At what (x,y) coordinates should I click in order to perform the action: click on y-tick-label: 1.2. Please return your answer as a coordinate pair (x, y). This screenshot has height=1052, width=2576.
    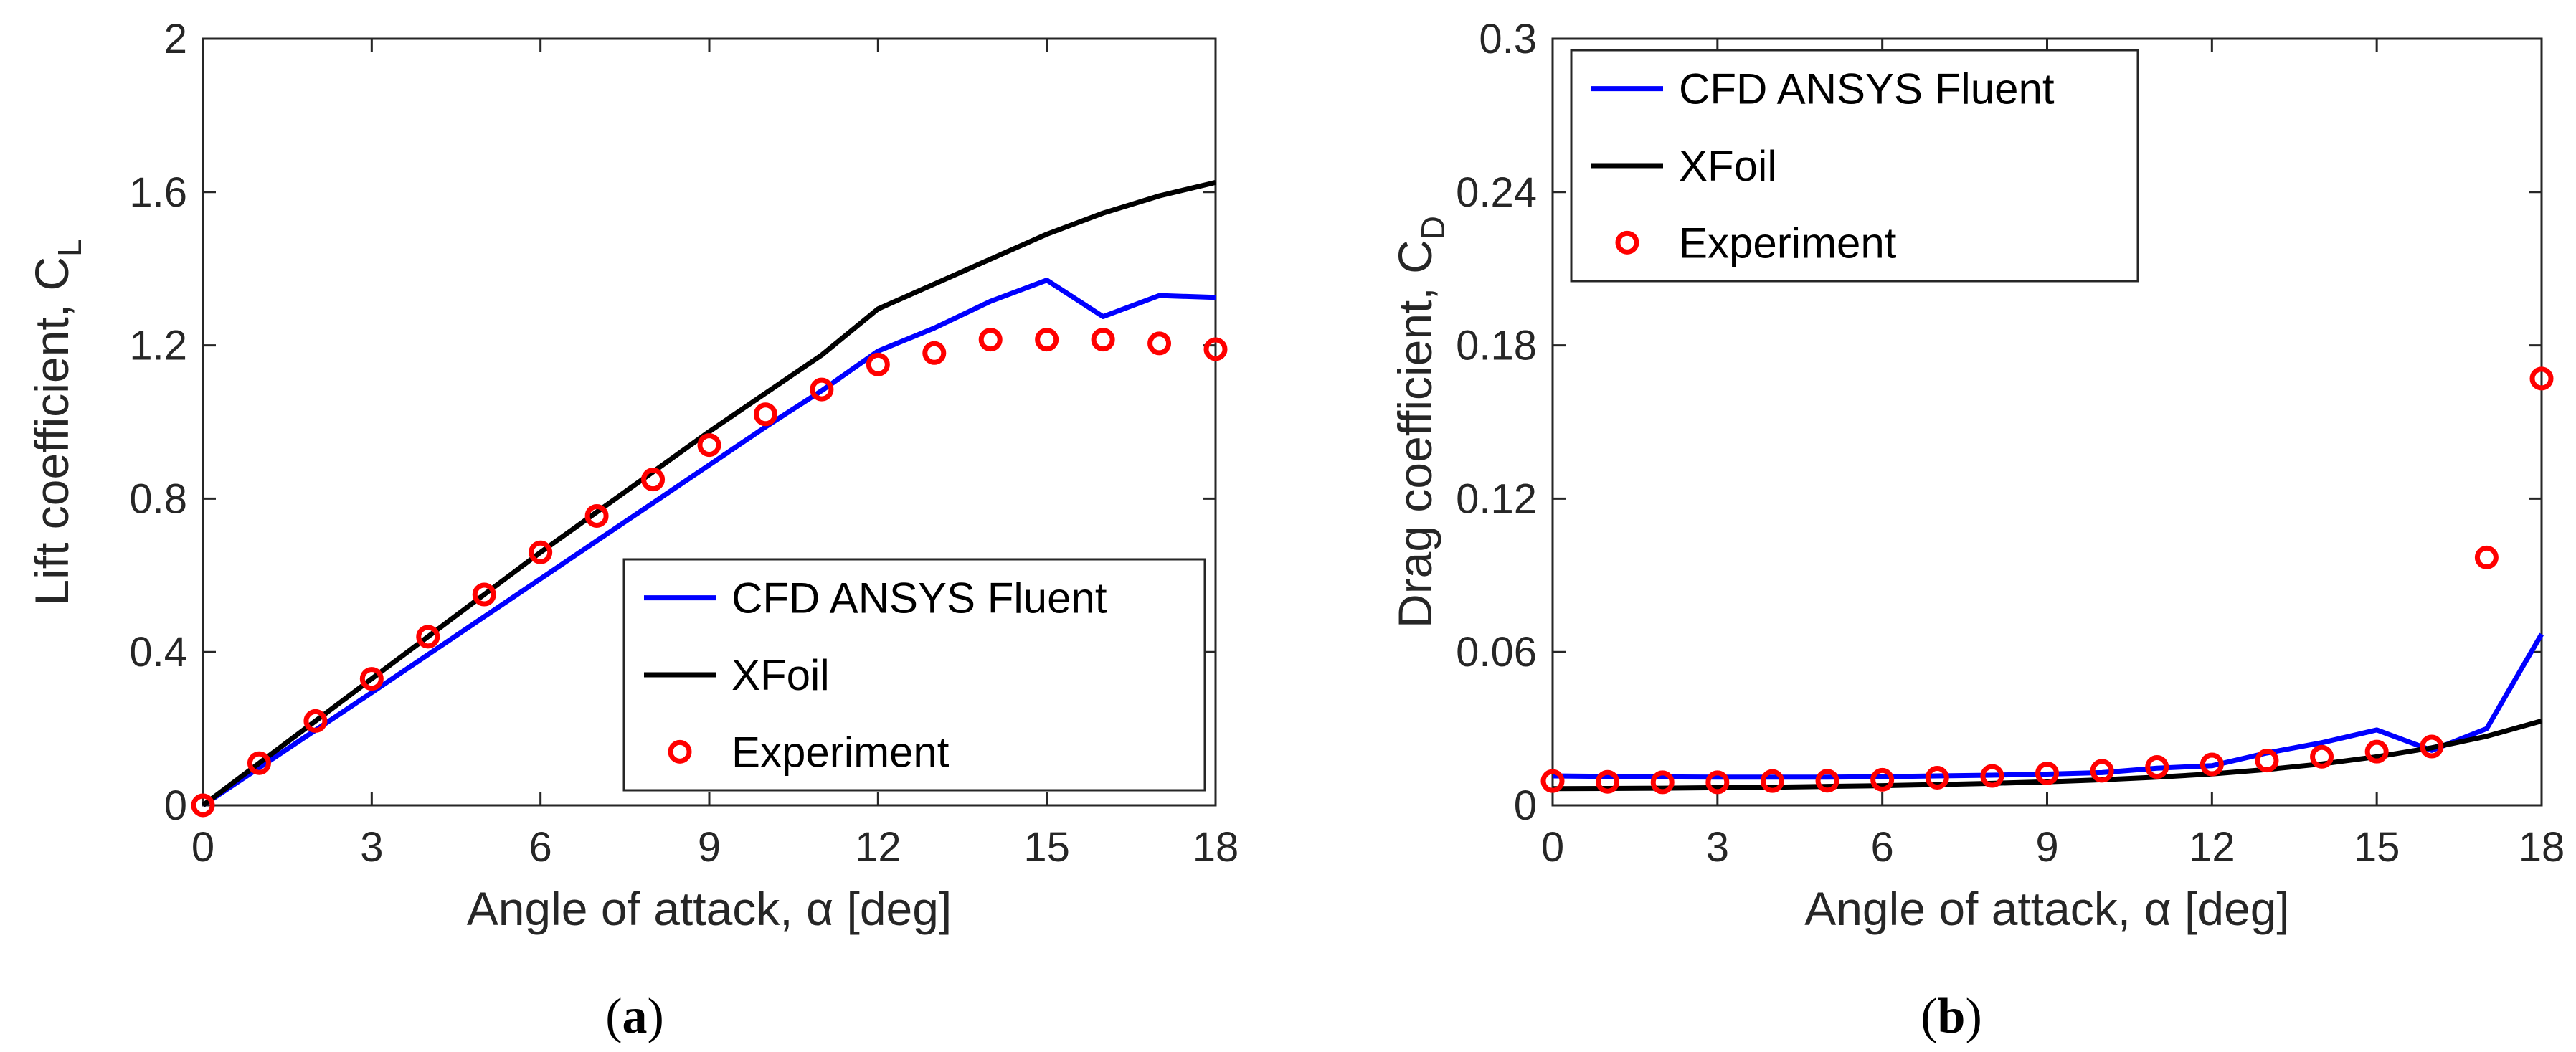
    Looking at the image, I should click on (158, 346).